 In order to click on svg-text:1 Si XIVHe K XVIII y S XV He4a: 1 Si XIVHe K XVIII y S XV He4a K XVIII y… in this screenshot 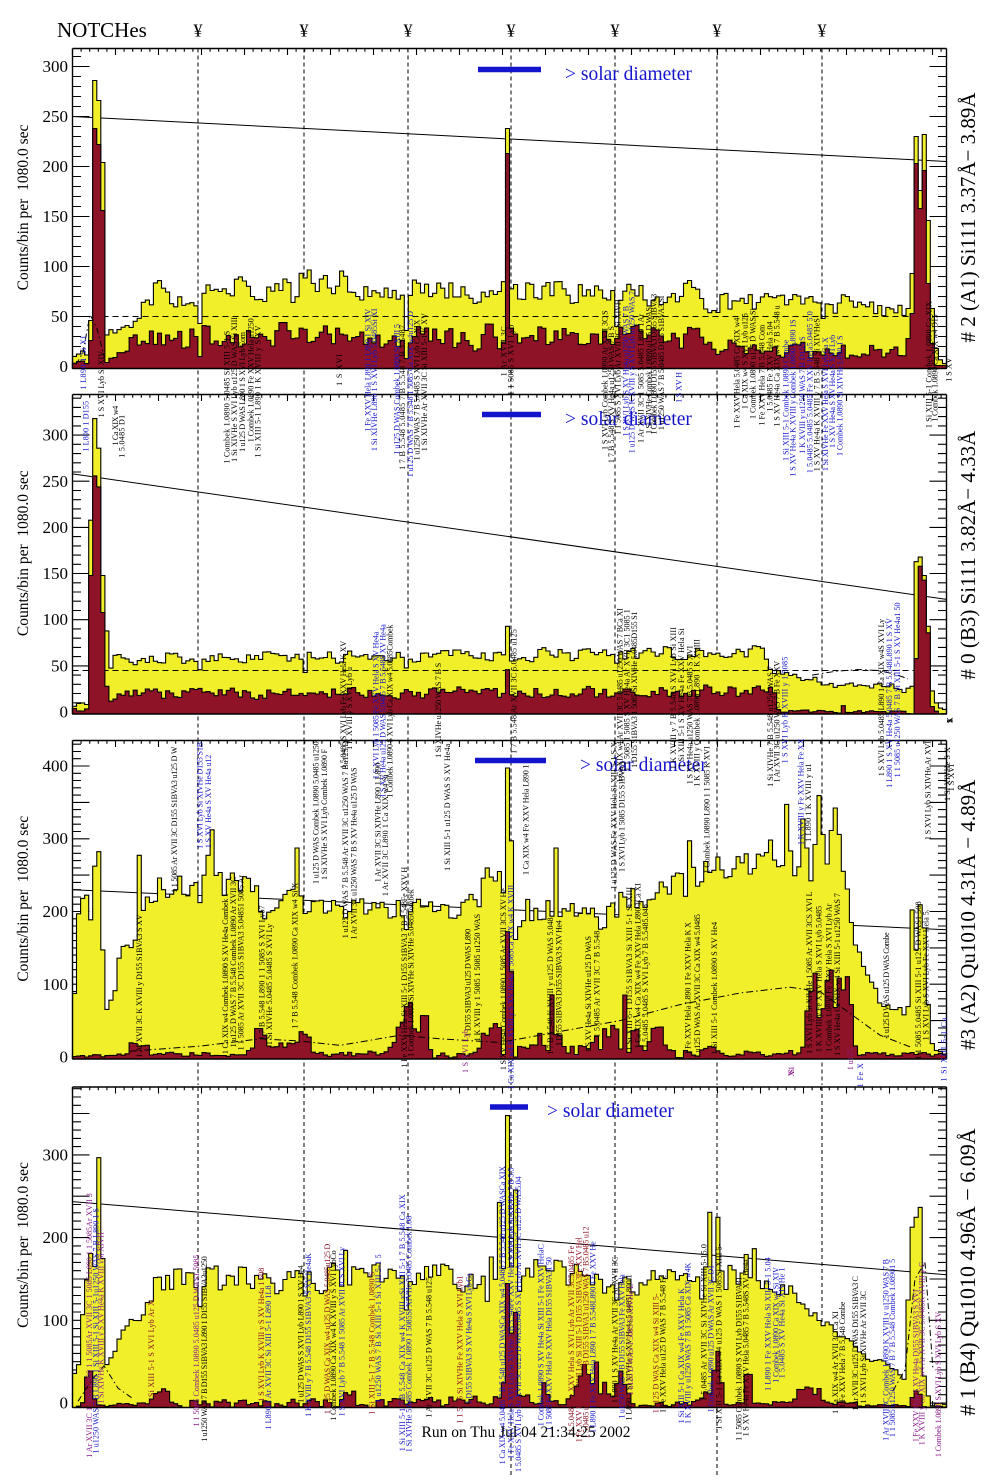, I will do `click(100, 1318)`.